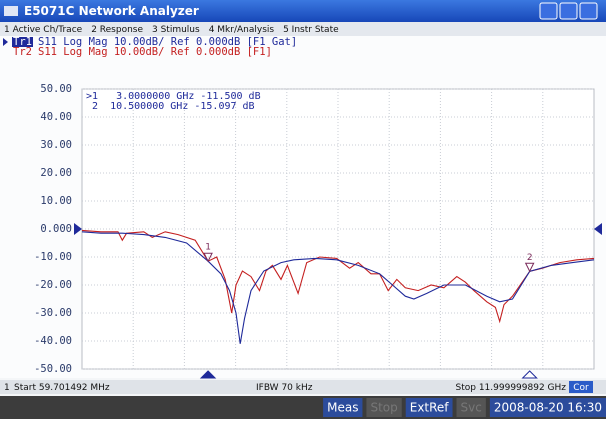  I want to click on trace-name: Tr1, so click(22, 42).